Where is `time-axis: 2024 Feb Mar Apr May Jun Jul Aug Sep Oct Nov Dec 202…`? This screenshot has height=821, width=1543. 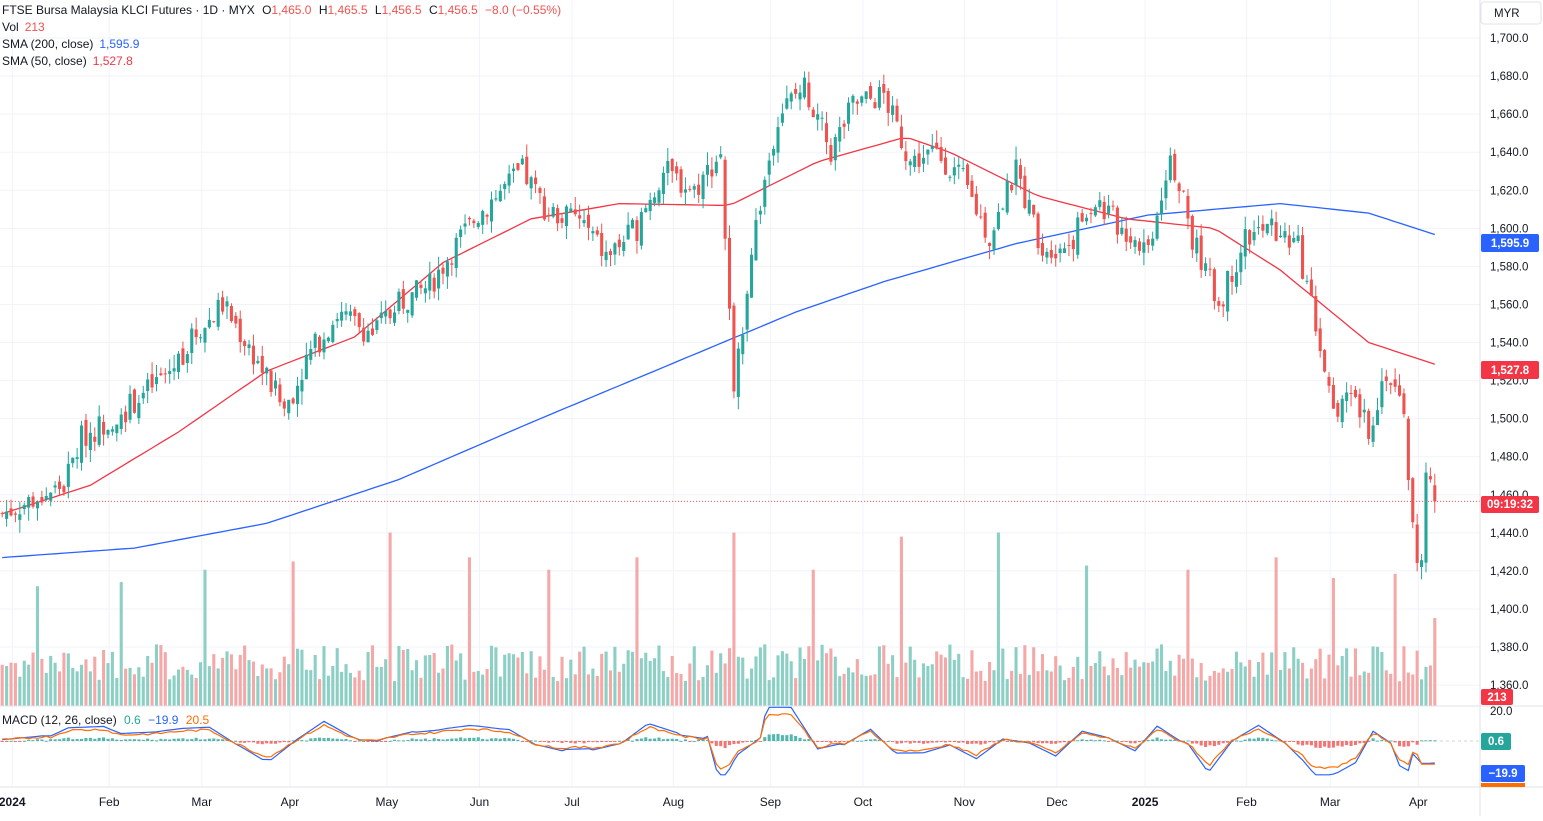 time-axis: 2024 Feb Mar Apr May Jun Jul Aug Sep Oct Nov Dec 202… is located at coordinates (714, 802).